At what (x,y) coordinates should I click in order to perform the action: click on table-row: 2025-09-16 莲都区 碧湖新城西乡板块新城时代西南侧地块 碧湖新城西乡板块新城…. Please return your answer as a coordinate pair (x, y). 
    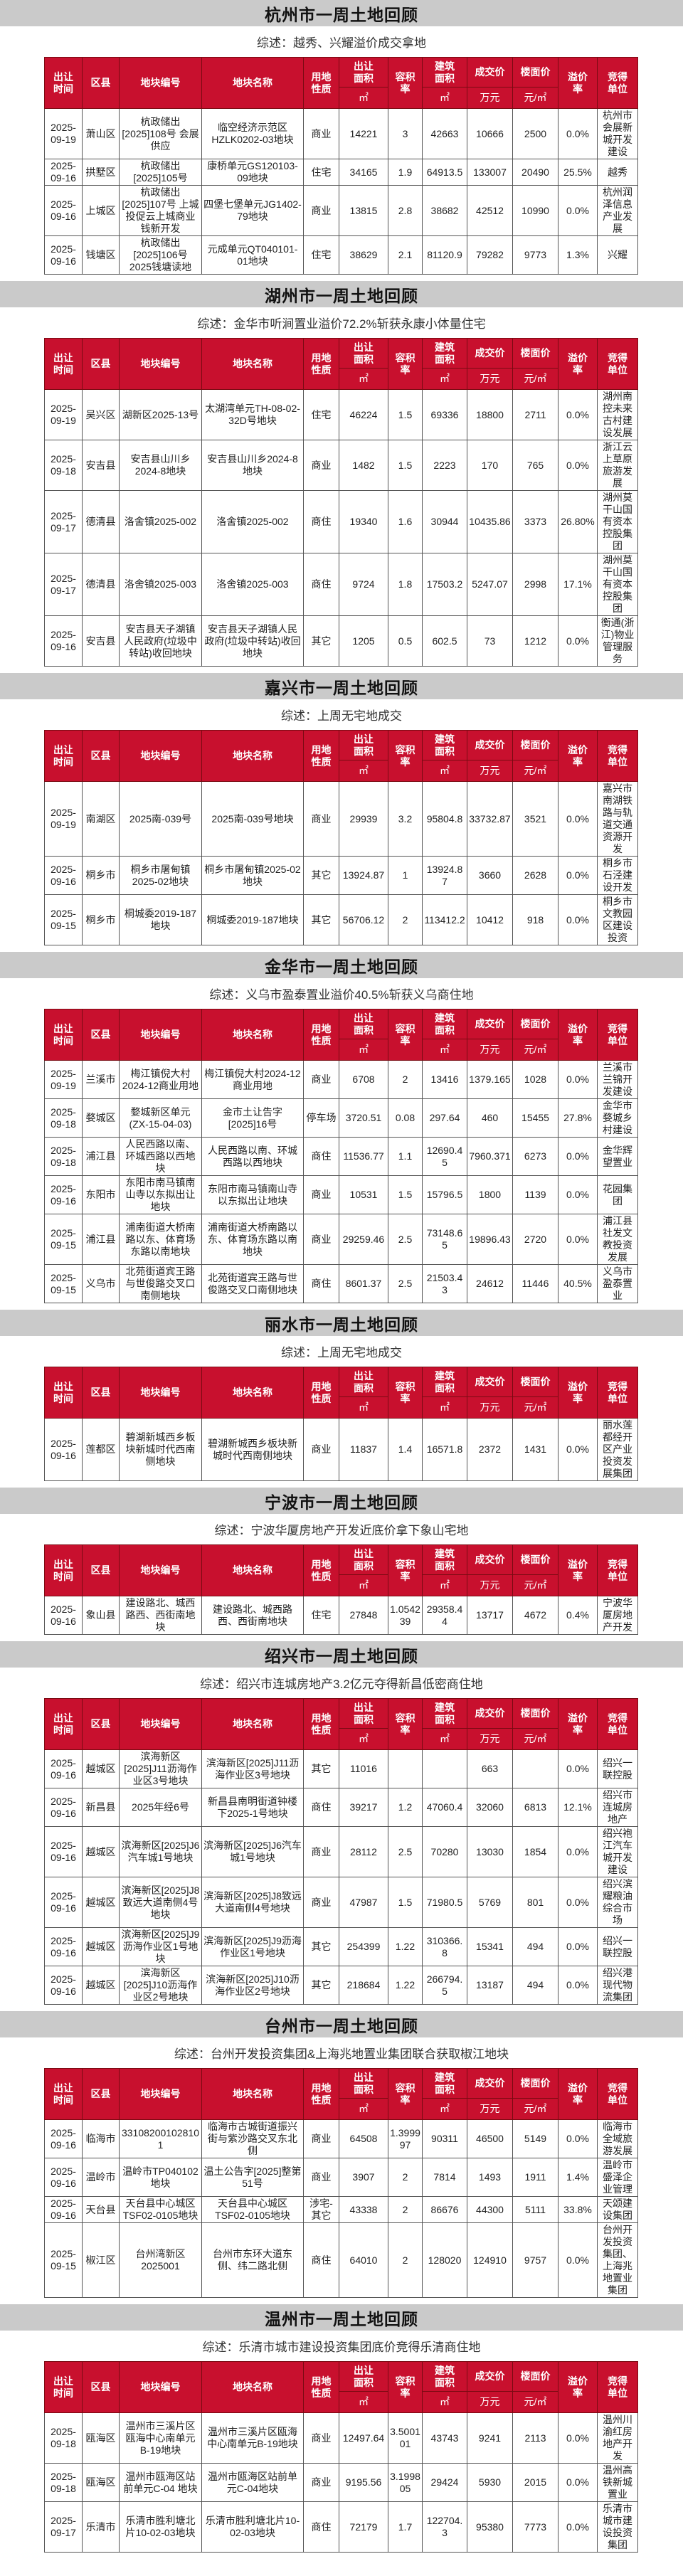
    Looking at the image, I should click on (341, 1449).